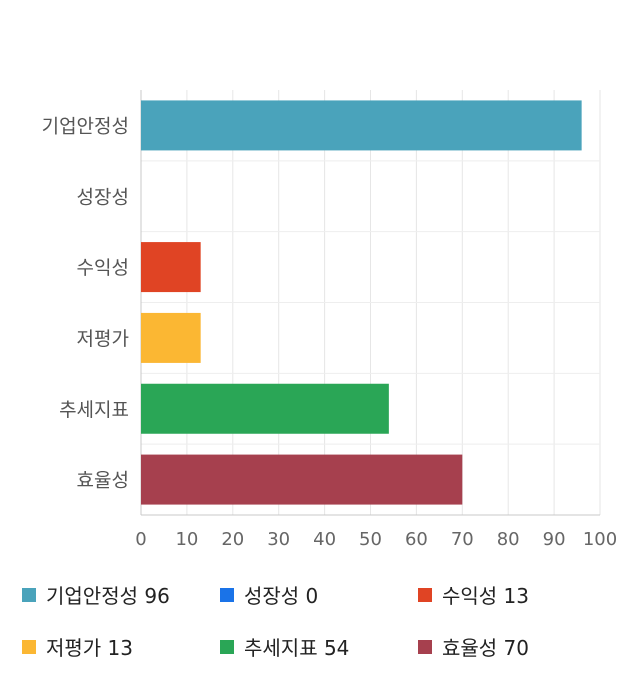 Image resolution: width=640 pixels, height=700 pixels. What do you see at coordinates (554, 539) in the screenshot?
I see `x-tick-label: 90` at bounding box center [554, 539].